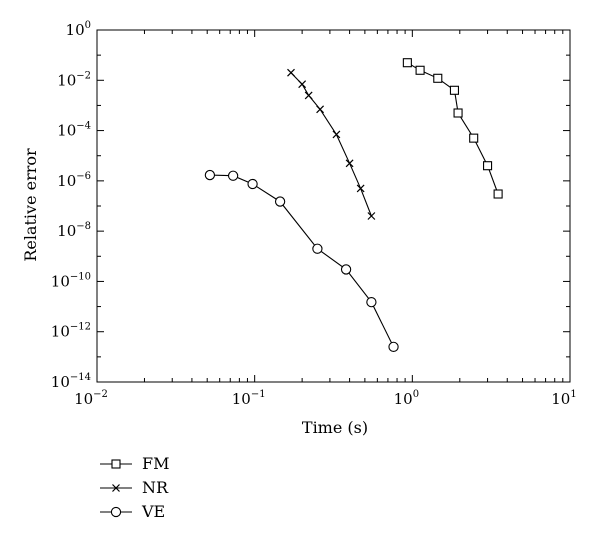 The height and width of the screenshot is (544, 600). I want to click on y-tick-label: 10⁻⁶, so click(74, 180).